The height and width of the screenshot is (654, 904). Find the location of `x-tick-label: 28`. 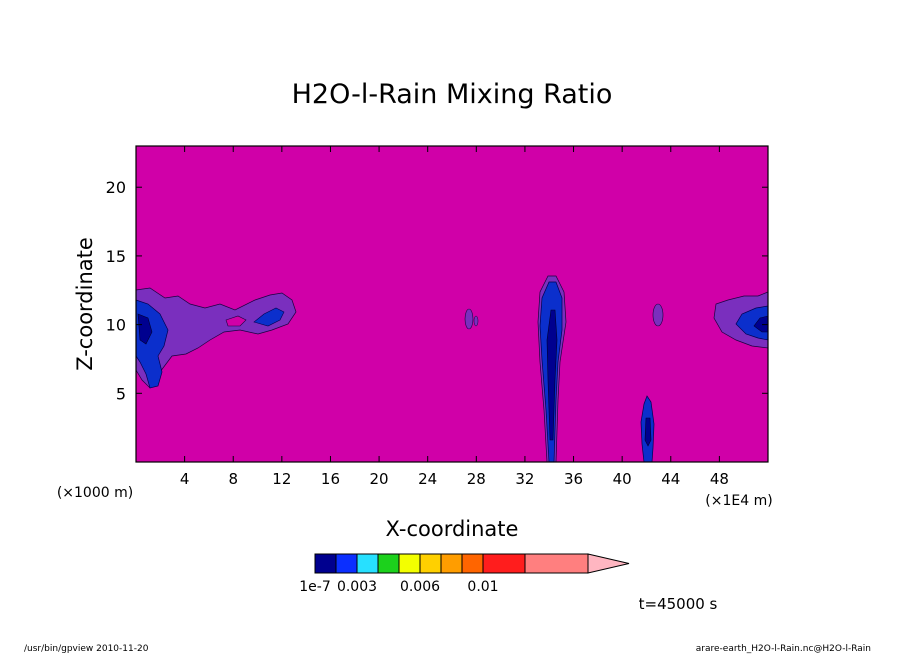

x-tick-label: 28 is located at coordinates (476, 479).